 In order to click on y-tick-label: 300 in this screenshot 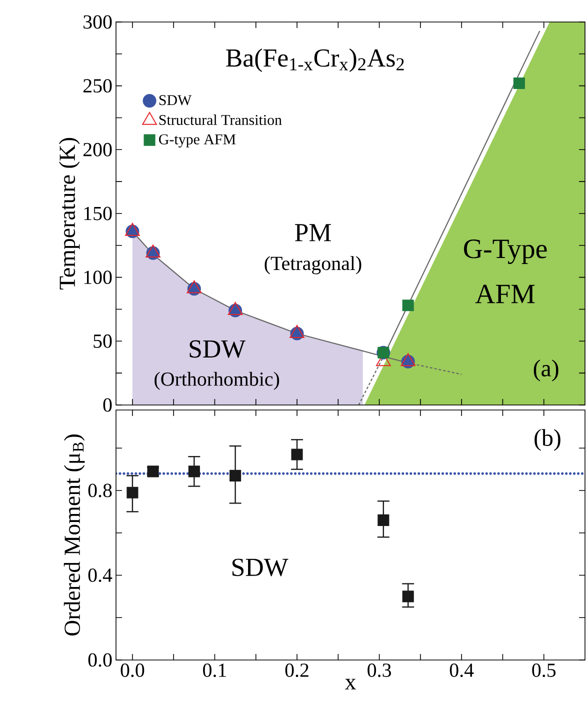, I will do `click(98, 22)`.